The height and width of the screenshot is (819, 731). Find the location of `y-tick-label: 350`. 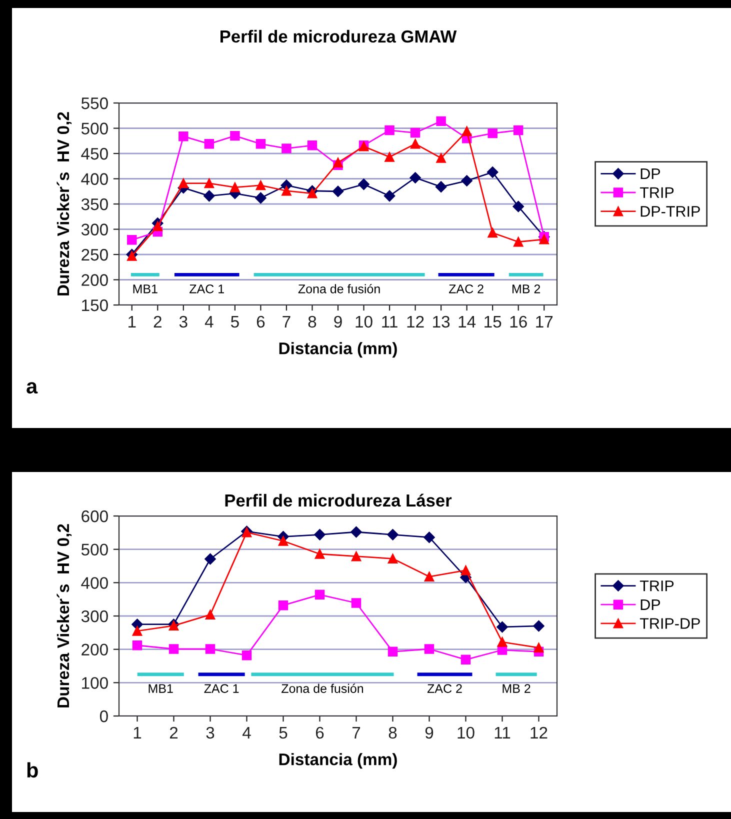

y-tick-label: 350 is located at coordinates (94, 204).